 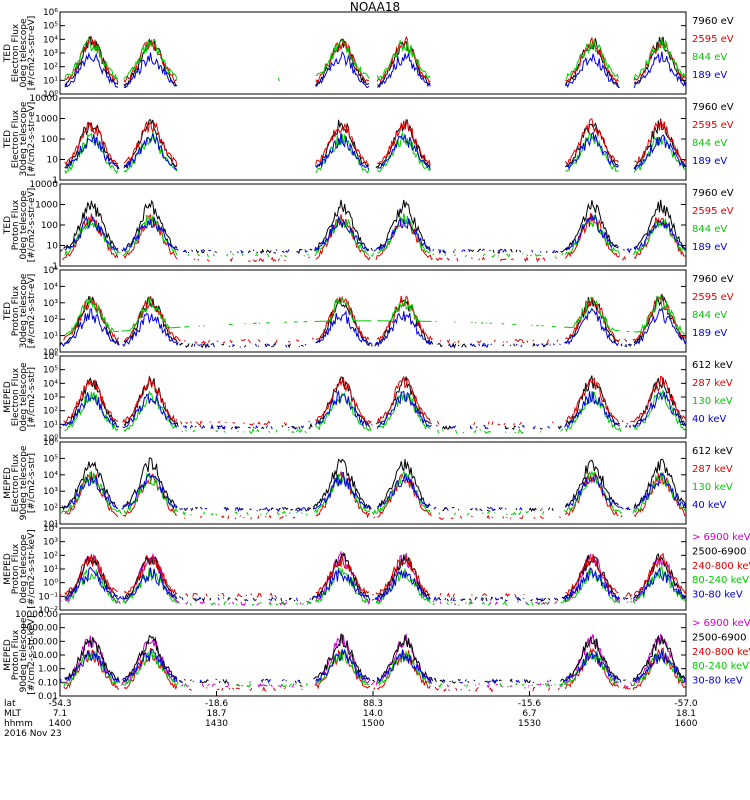 What do you see at coordinates (43, 642) in the screenshot?
I see `ytick-label: 100.00` at bounding box center [43, 642].